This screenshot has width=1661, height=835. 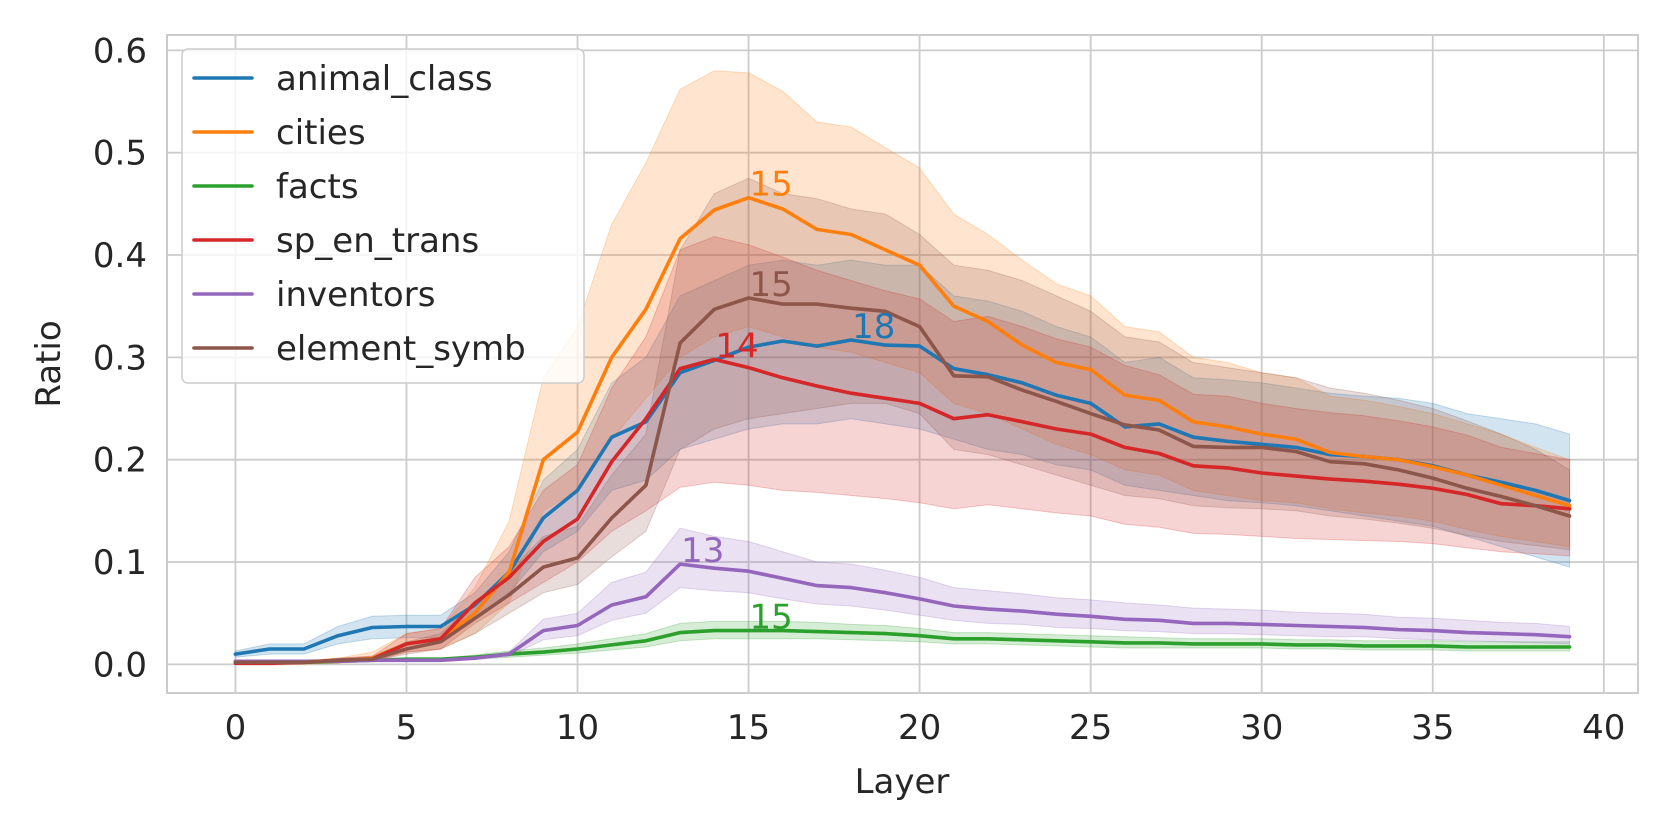 I want to click on legend-label-element-symb: element_symb, so click(x=401, y=349).